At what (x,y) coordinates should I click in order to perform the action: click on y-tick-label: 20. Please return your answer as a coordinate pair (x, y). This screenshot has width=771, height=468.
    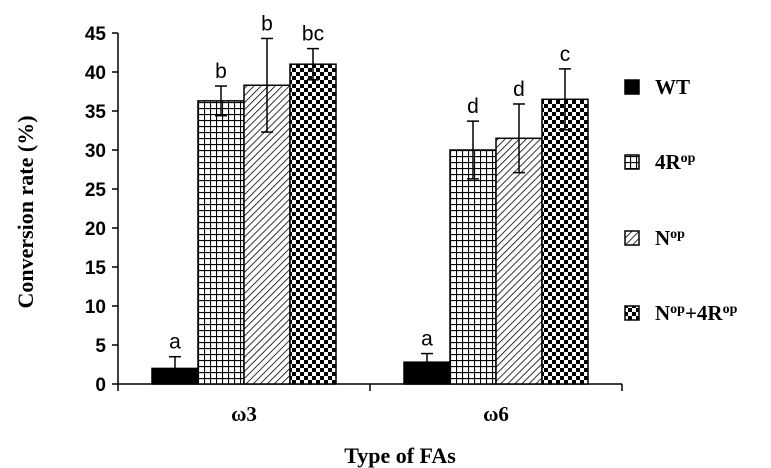
    Looking at the image, I should click on (95, 229).